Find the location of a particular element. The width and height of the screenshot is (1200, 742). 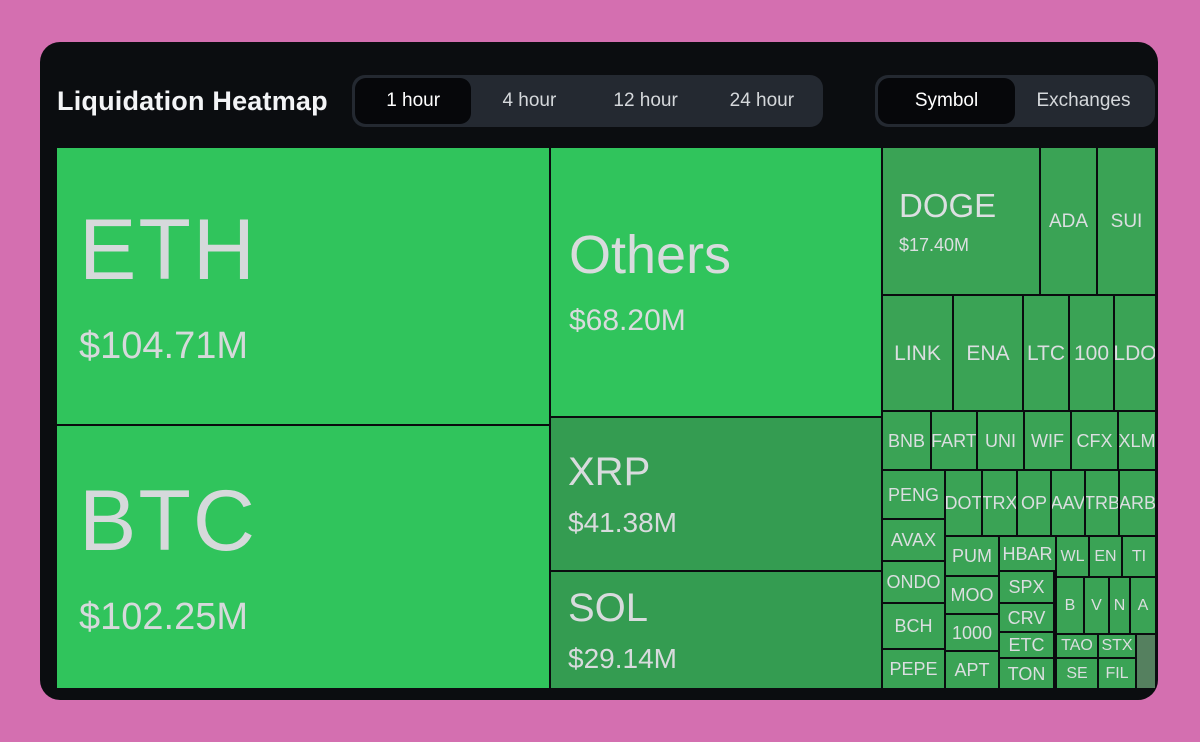

cell-symbol-label: 100 is located at coordinates (1091, 353).